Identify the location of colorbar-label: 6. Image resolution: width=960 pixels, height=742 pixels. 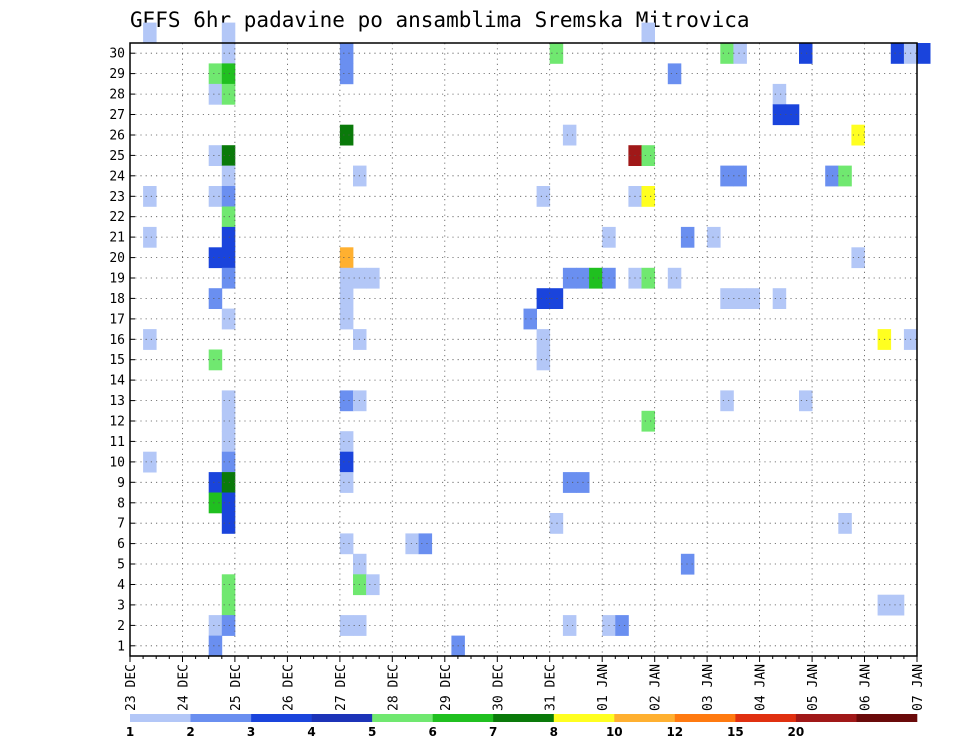
(433, 732).